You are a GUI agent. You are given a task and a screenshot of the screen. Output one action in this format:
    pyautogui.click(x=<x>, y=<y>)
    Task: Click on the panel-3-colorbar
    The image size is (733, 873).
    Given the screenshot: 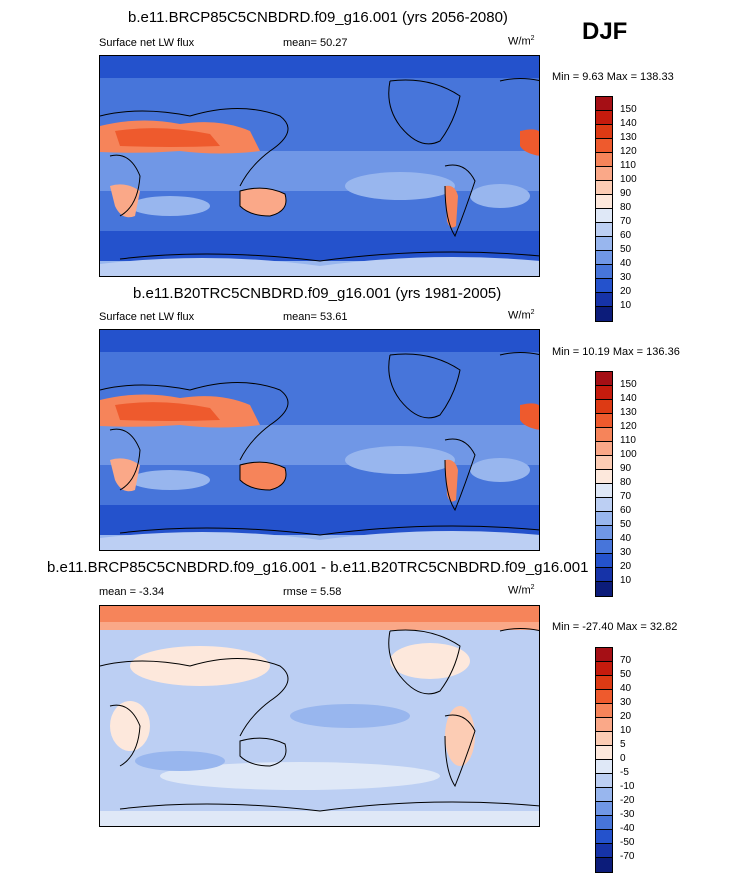 What is the action you would take?
    pyautogui.click(x=604, y=760)
    